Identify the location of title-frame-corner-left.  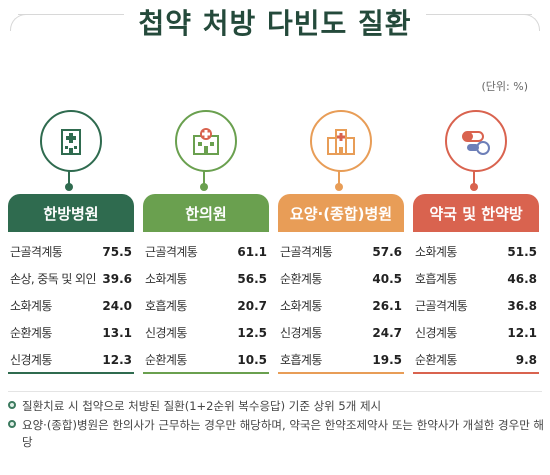
(18, 22).